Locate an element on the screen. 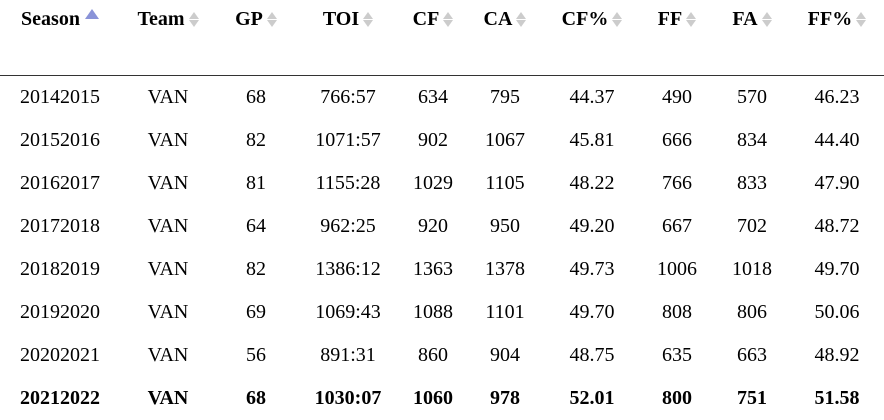 This screenshot has height=420, width=884. cell-ca: 1105 is located at coordinates (505, 183).